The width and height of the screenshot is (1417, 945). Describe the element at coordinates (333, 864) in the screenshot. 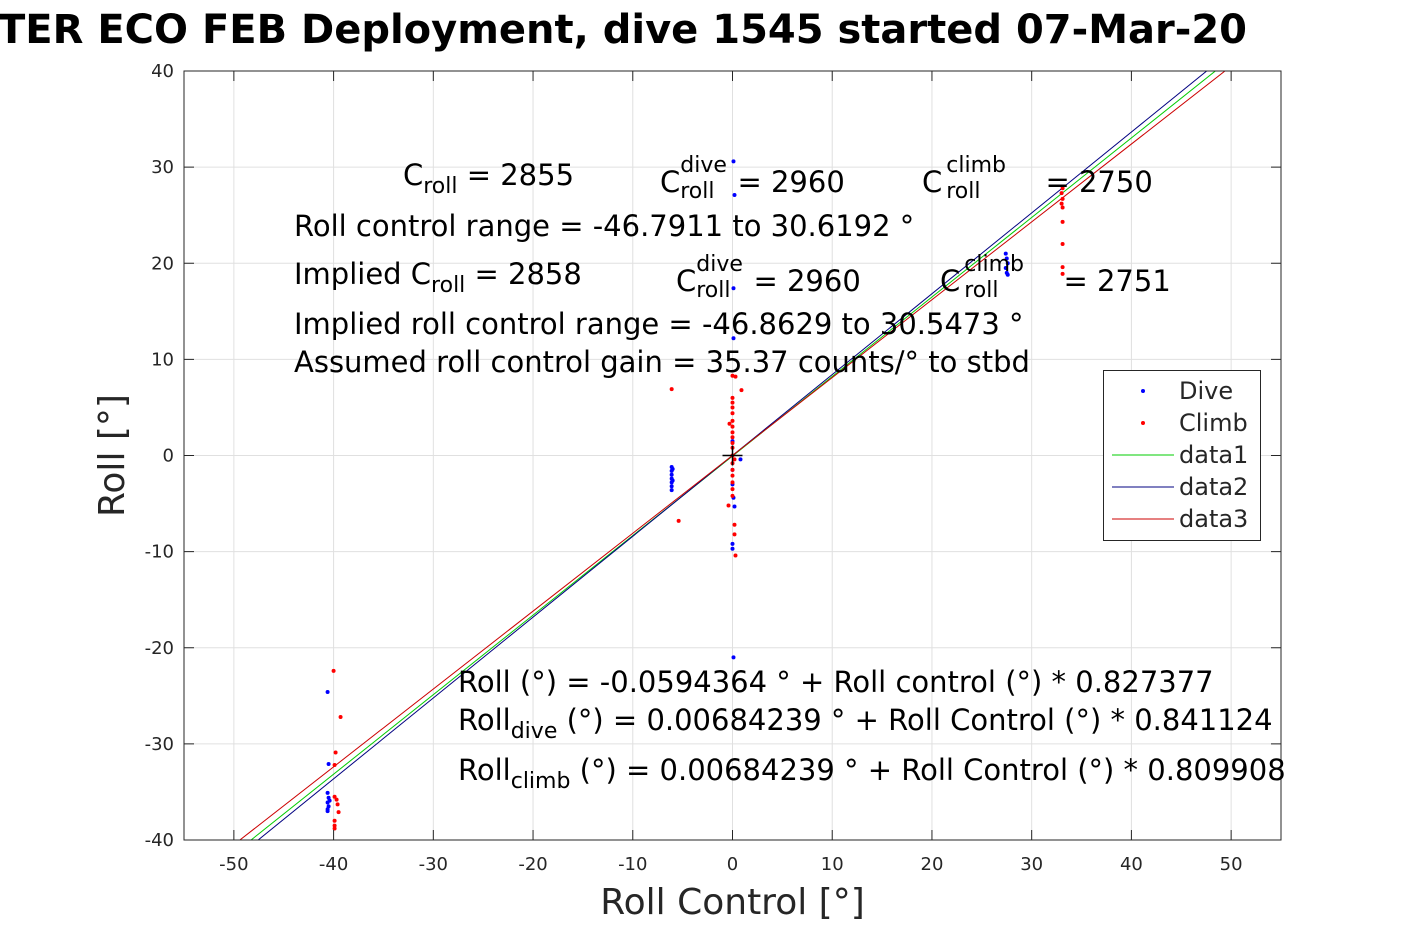

I see `x-tick-label: -40` at that location.